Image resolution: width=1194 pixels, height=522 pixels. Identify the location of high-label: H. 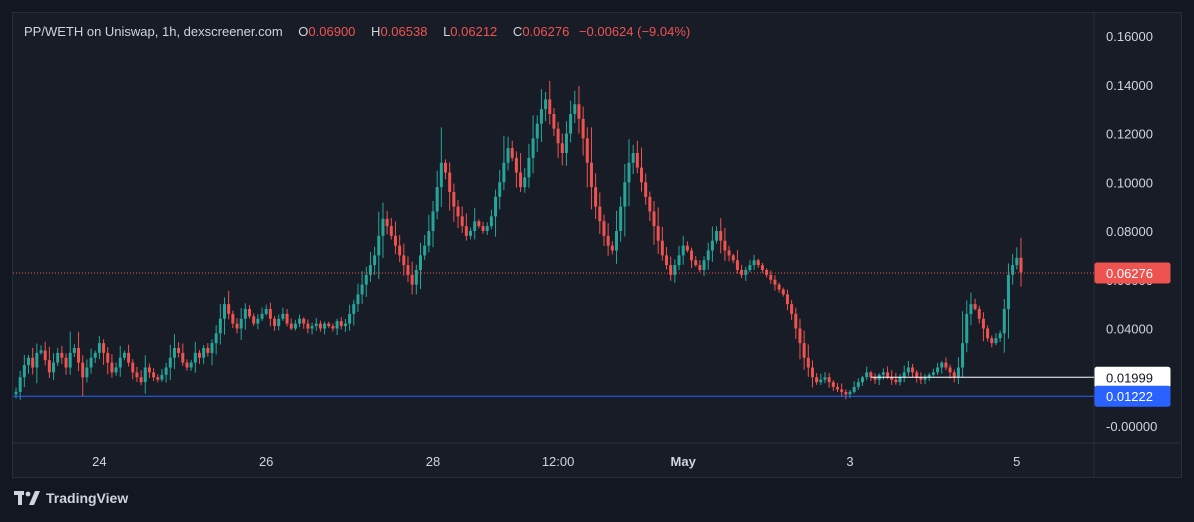
(376, 31).